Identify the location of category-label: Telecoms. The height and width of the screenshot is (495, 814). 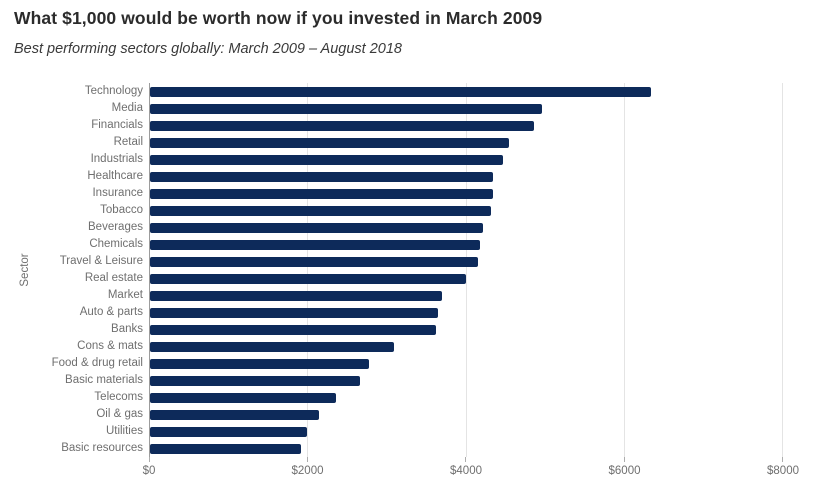
(118, 397).